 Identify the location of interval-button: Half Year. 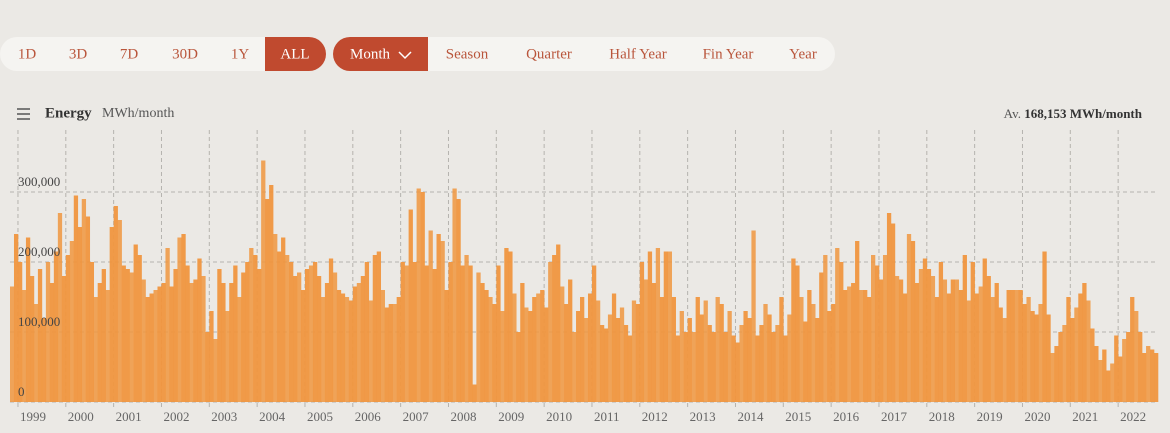
(638, 54).